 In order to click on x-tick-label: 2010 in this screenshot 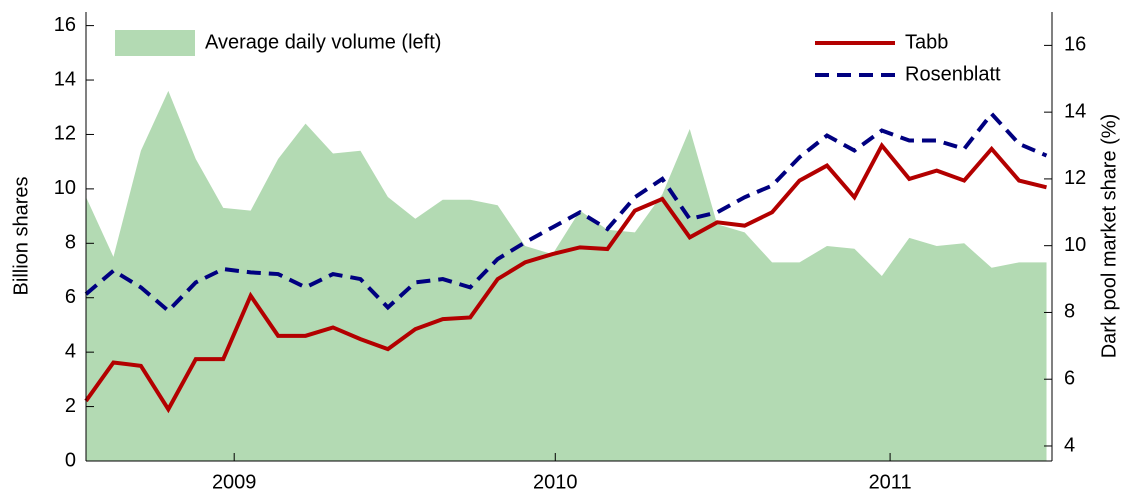, I will do `click(555, 482)`.